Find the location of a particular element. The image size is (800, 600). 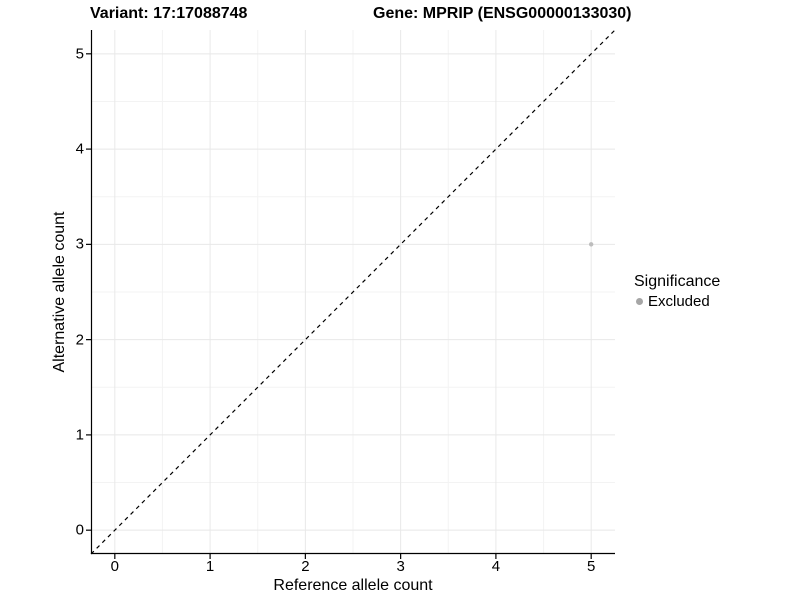

x-tick-label: 1 is located at coordinates (210, 566).